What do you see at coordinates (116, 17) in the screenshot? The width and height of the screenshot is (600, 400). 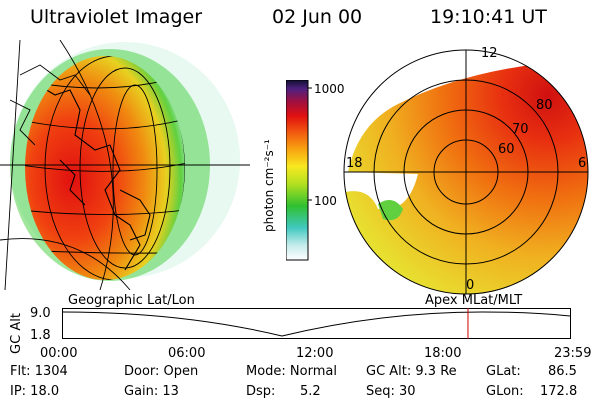 I see `instrument-title: Ultraviolet Imager` at bounding box center [116, 17].